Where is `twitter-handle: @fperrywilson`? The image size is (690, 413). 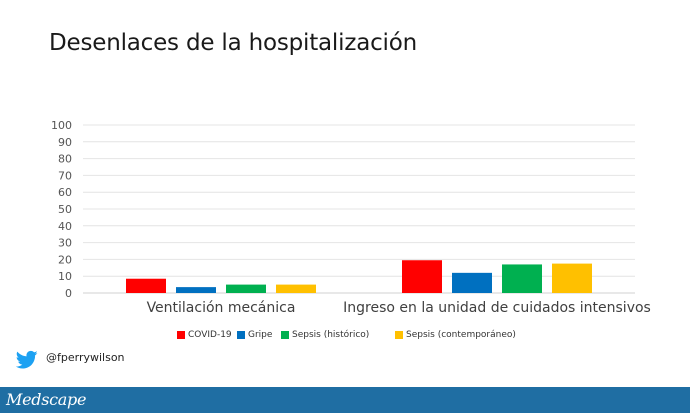
twitter-handle: @fperrywilson is located at coordinates (85, 357).